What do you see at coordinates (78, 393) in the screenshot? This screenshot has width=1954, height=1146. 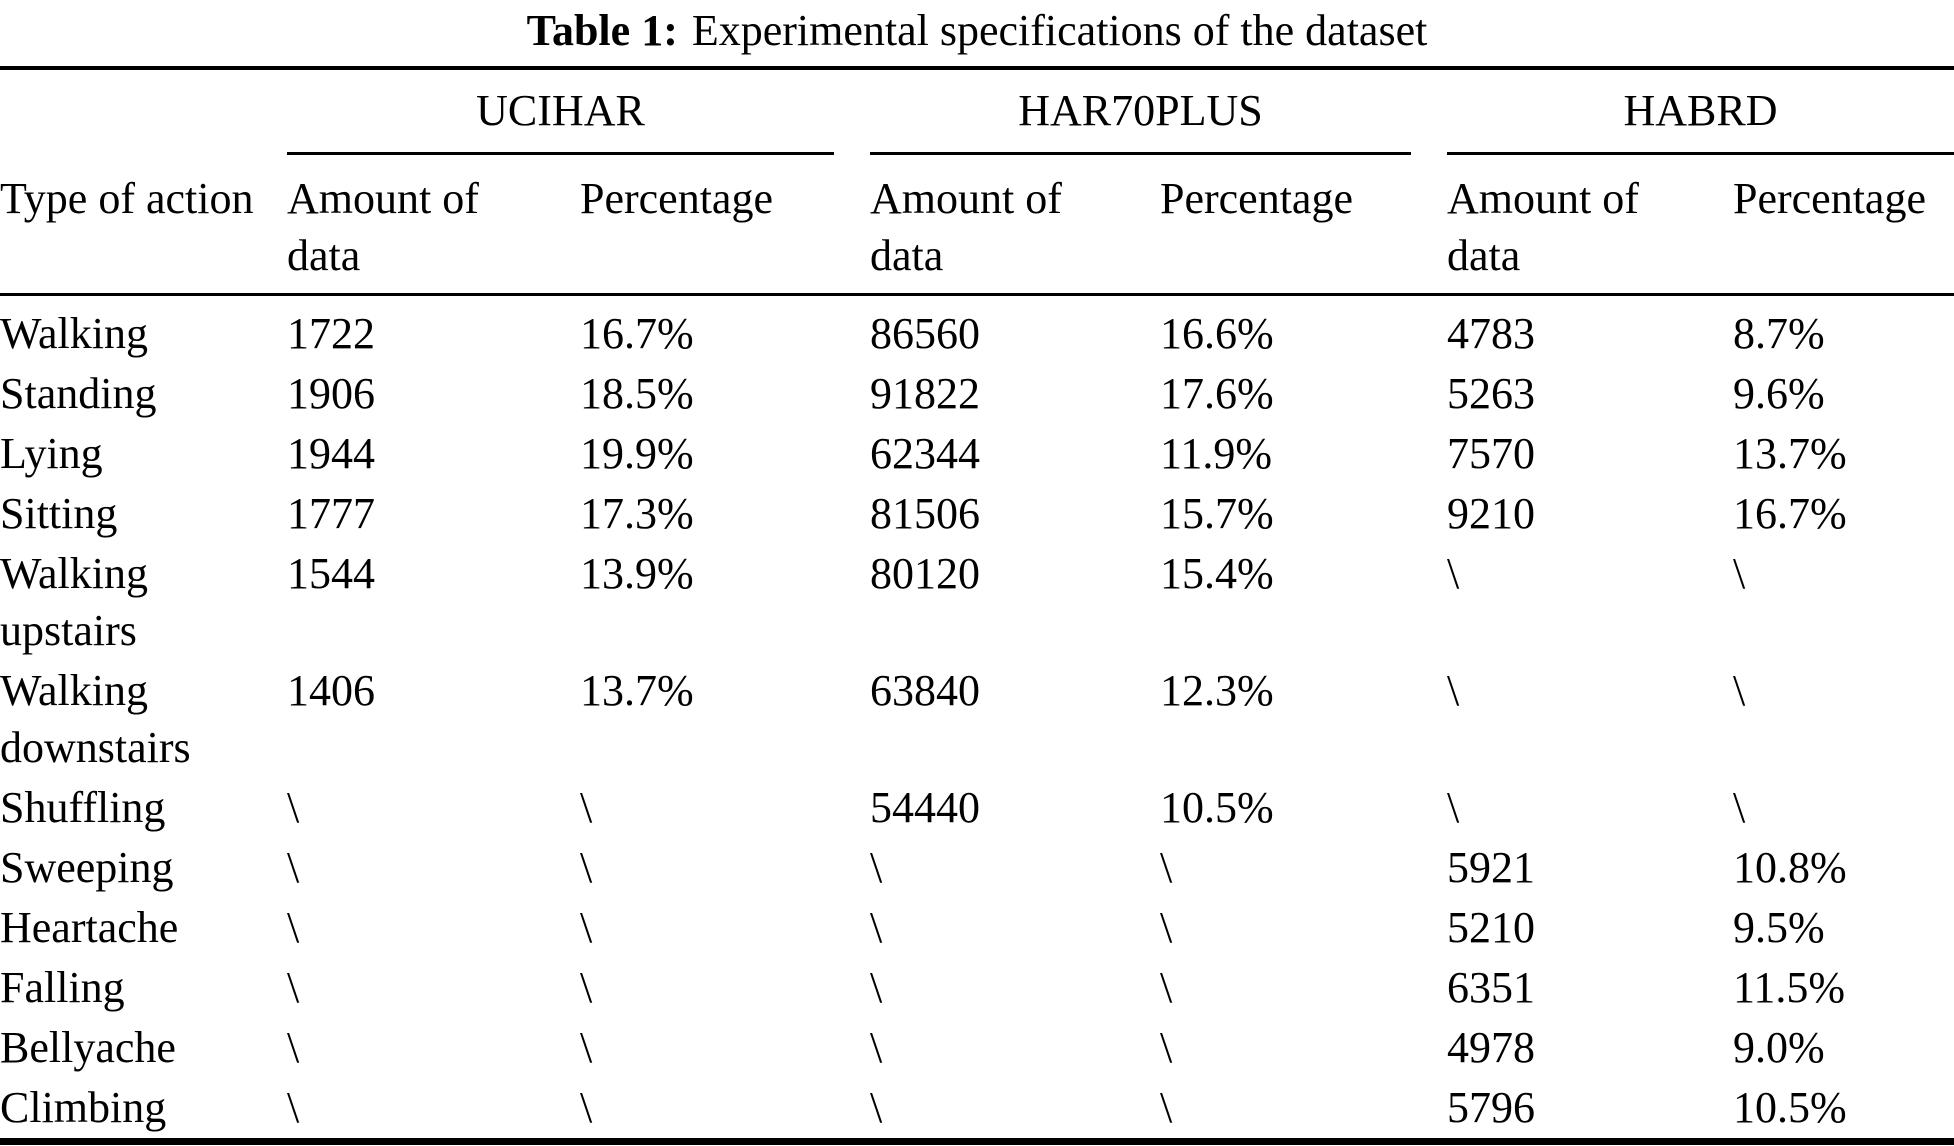 I see `action-cell: Standing` at bounding box center [78, 393].